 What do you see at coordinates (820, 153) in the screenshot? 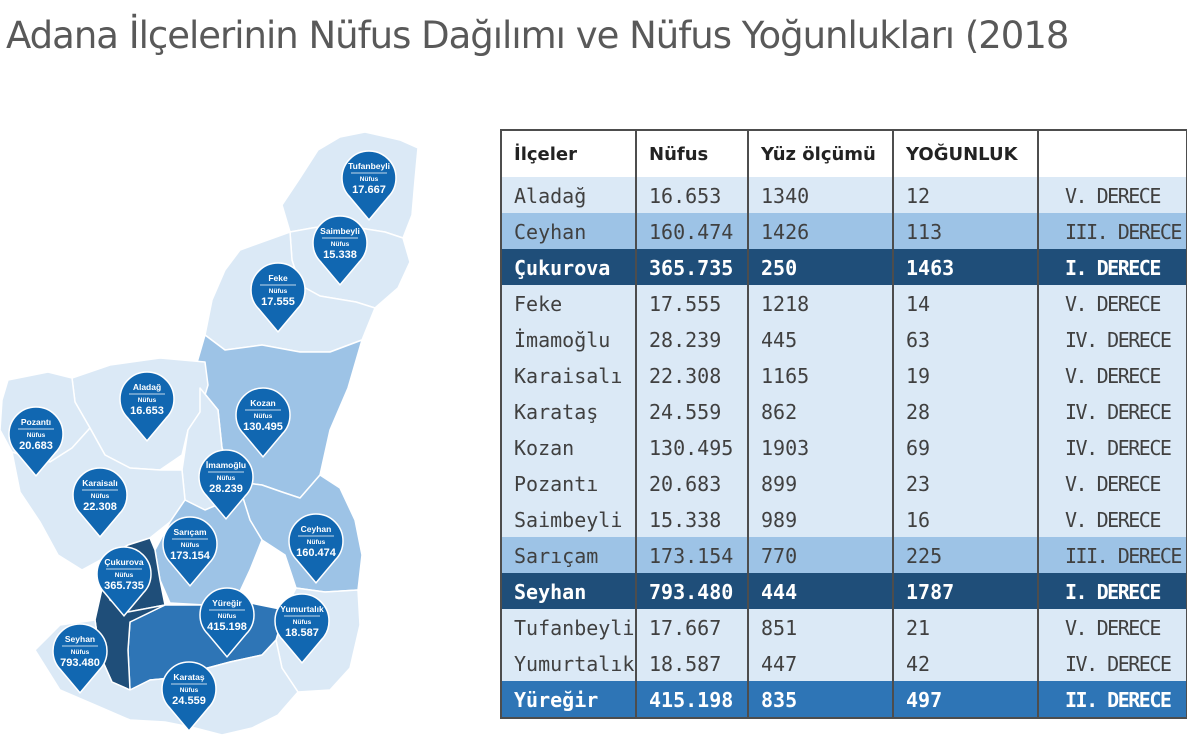
I see `header-yuz-olcumu: Yüz ölçümü` at bounding box center [820, 153].